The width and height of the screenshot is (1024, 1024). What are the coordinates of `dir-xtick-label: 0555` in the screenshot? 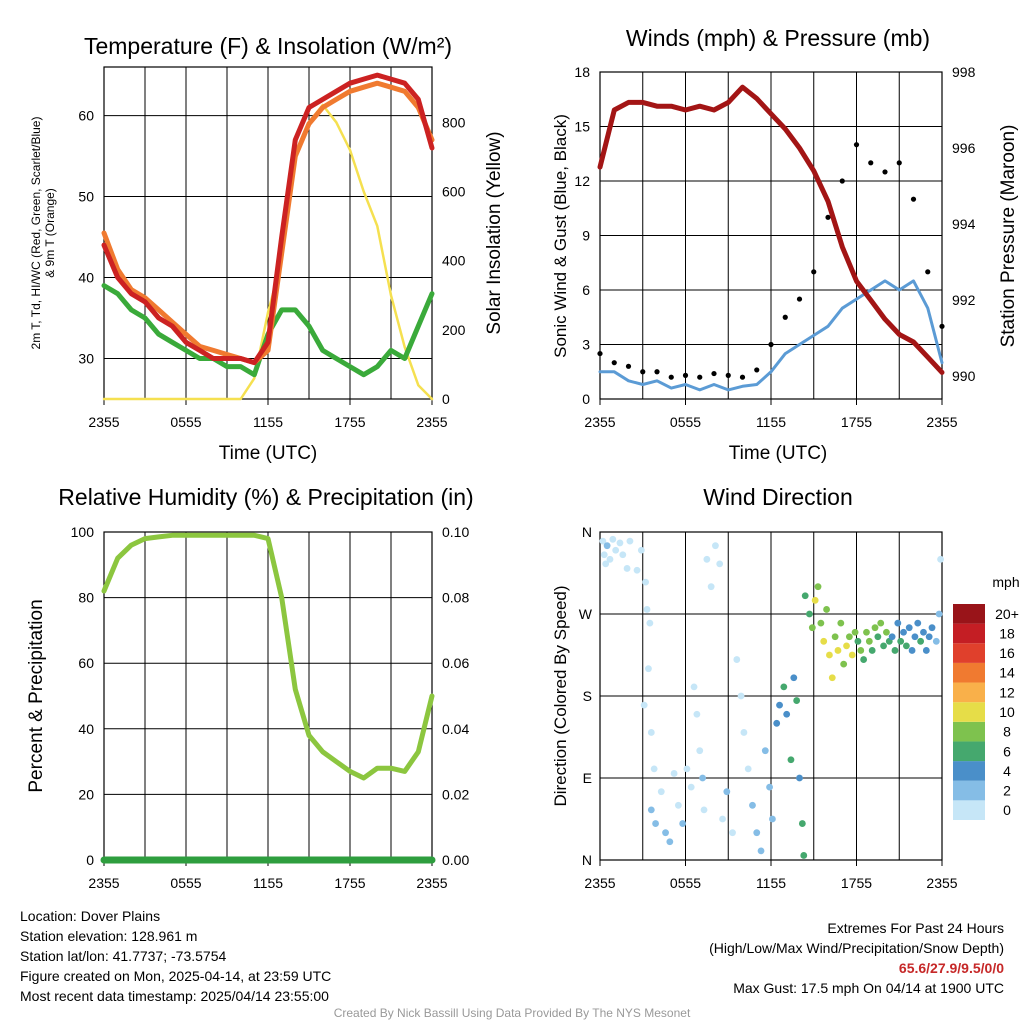 It's located at (685, 883).